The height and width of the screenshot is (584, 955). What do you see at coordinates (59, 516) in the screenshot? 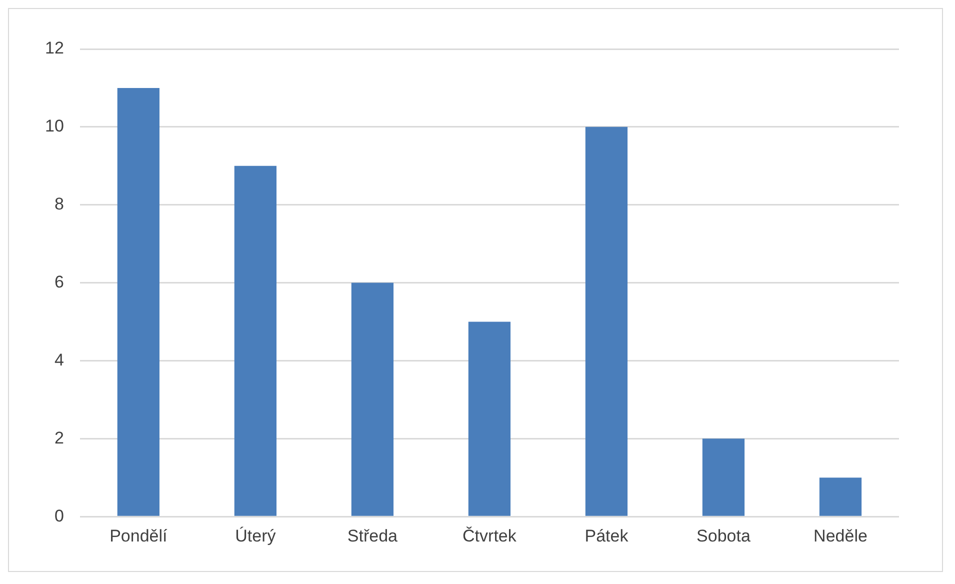
I see `y-tick-label: 0` at bounding box center [59, 516].